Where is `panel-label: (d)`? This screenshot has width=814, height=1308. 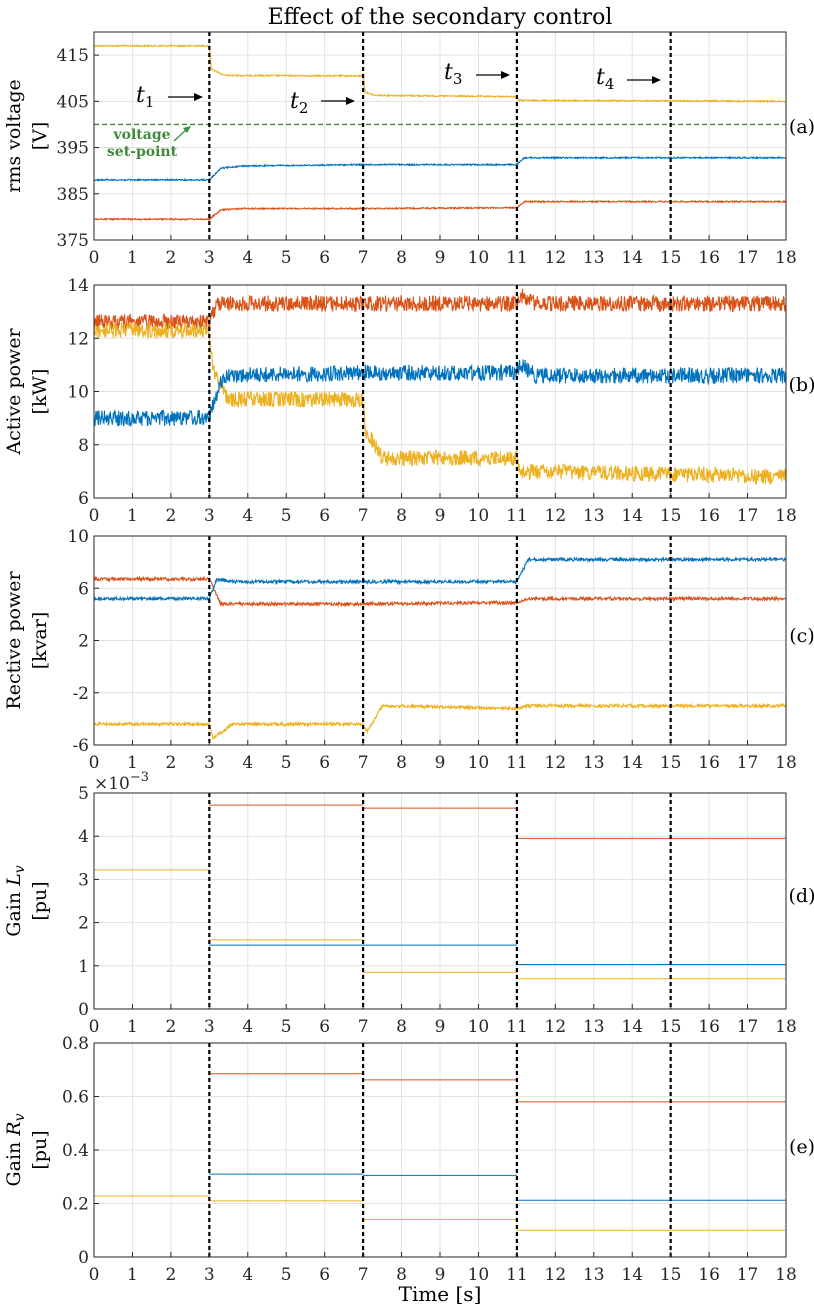 panel-label: (d) is located at coordinates (801, 896).